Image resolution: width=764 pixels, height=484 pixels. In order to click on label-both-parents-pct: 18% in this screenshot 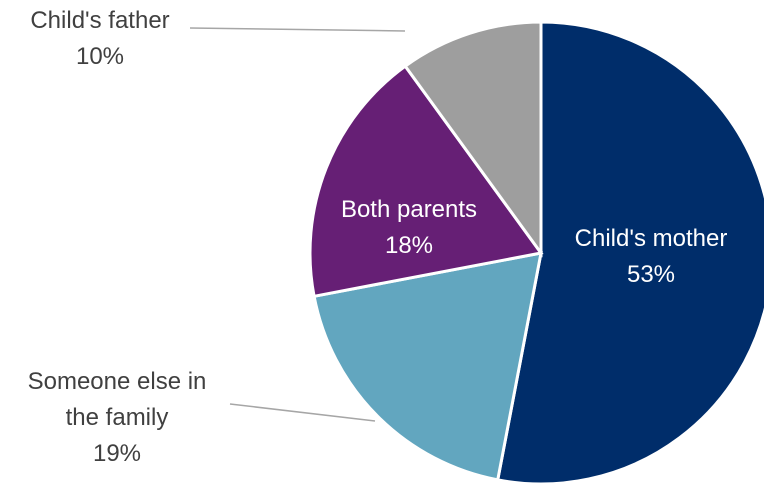, I will do `click(409, 245)`.